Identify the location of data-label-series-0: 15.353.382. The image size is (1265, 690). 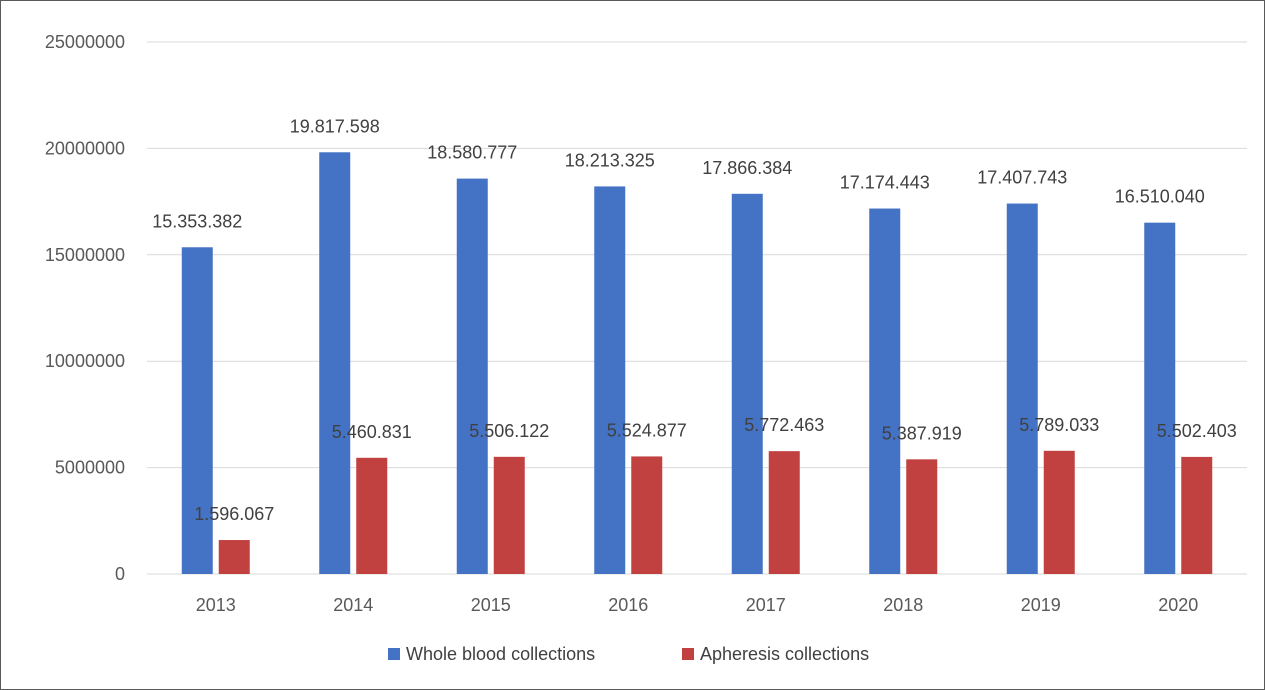
(197, 221).